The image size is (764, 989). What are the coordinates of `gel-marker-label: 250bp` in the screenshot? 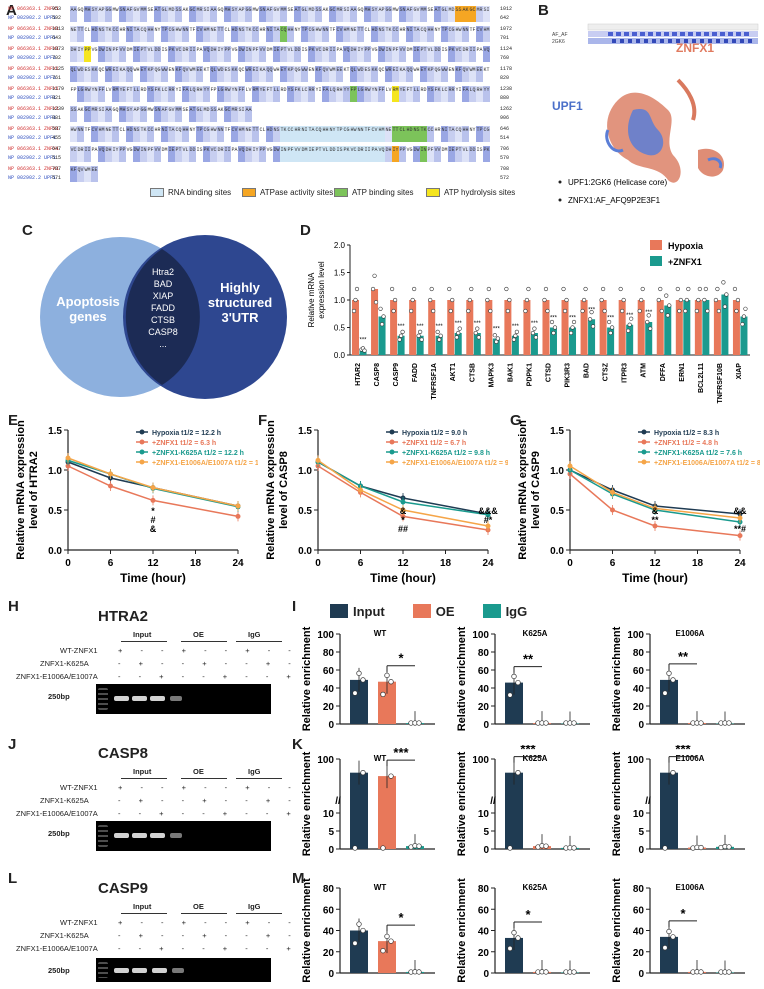 It's located at (59, 696).